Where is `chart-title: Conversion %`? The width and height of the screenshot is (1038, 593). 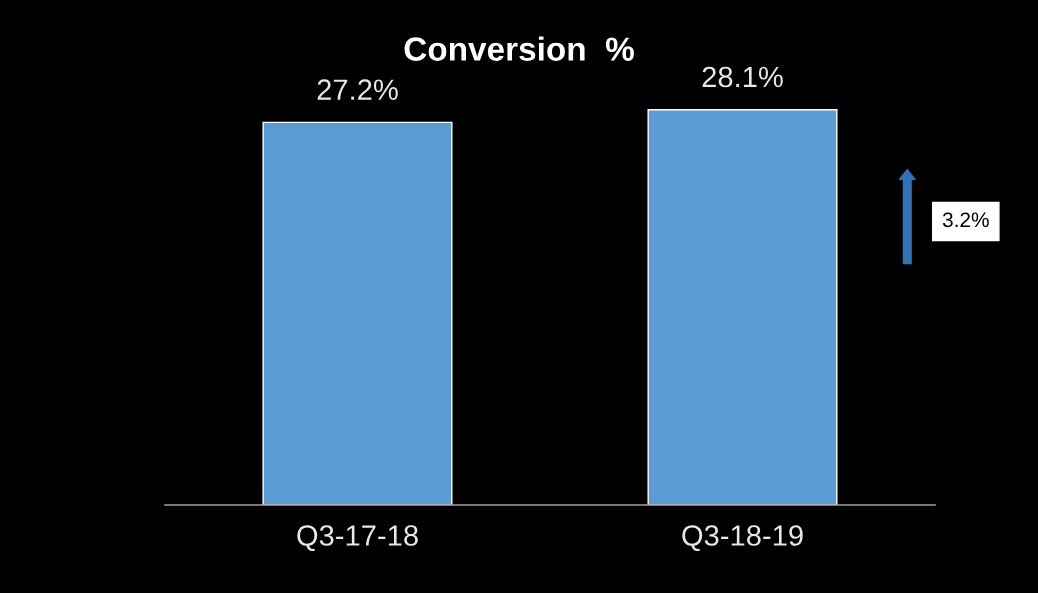 chart-title: Conversion % is located at coordinates (519, 48).